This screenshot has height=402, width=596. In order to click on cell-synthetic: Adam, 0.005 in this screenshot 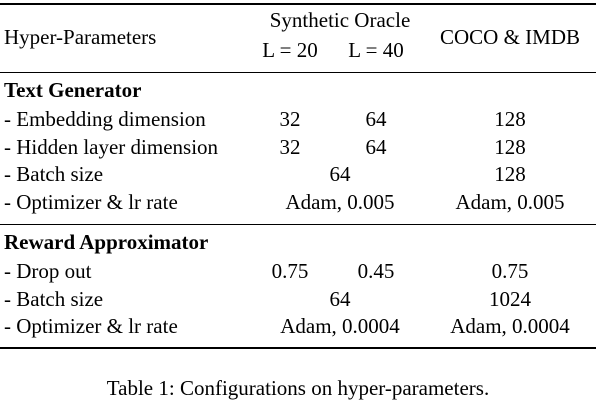, I will do `click(340, 202)`.